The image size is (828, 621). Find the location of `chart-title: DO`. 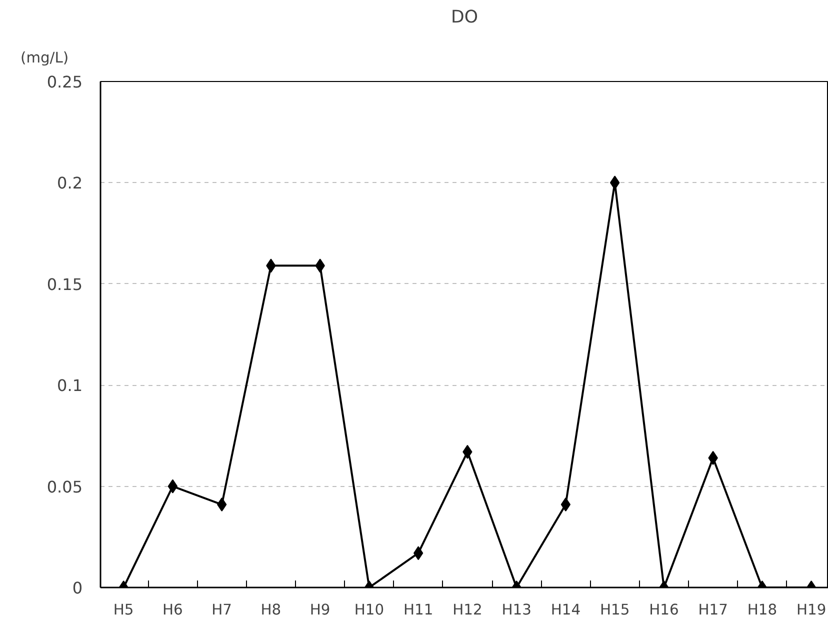

chart-title: DO is located at coordinates (464, 18).